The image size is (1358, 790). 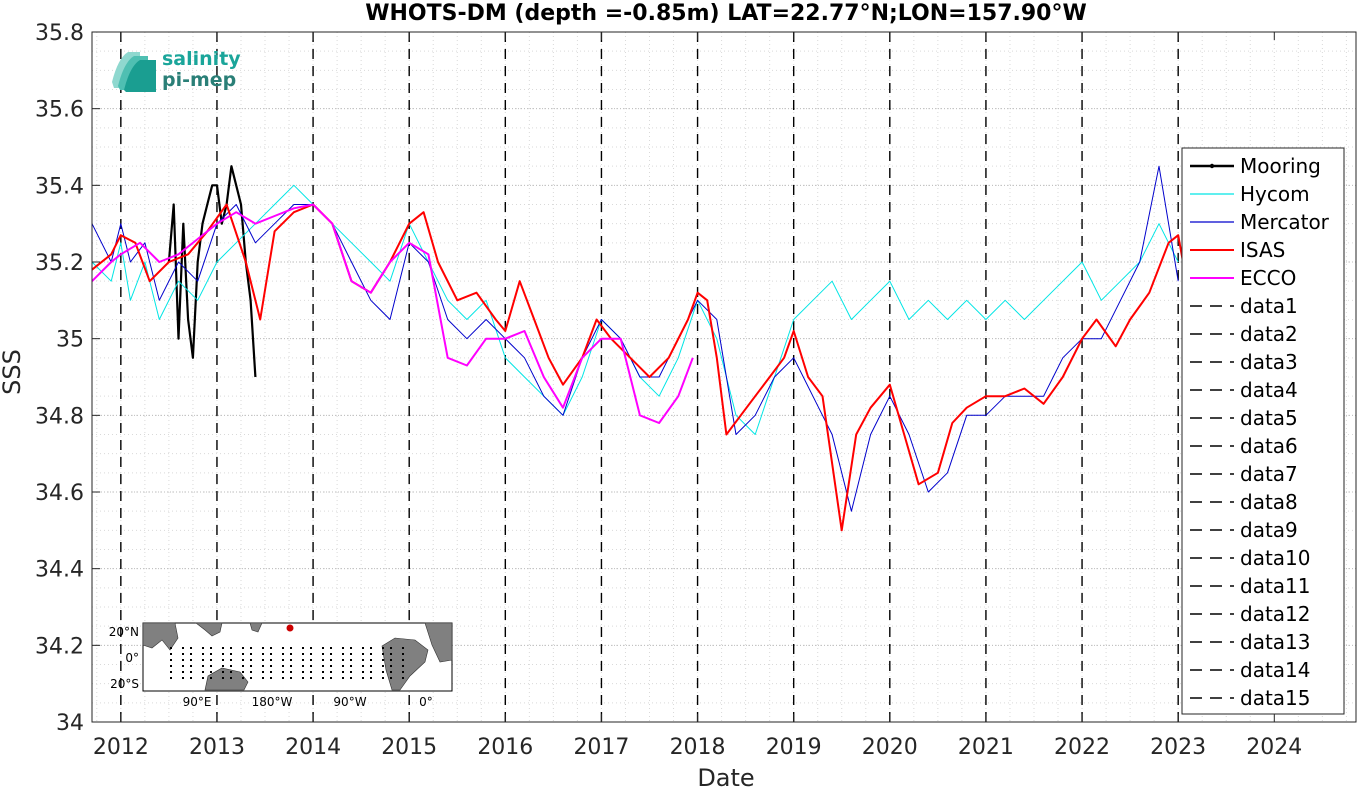 What do you see at coordinates (1243, 278) in the screenshot?
I see `legend-item-ecco: ECCO` at bounding box center [1243, 278].